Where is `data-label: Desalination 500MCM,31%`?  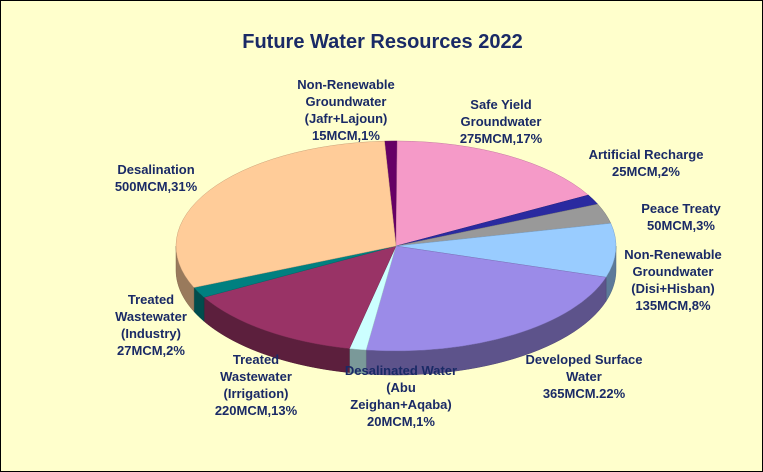 data-label: Desalination 500MCM,31% is located at coordinates (156, 178).